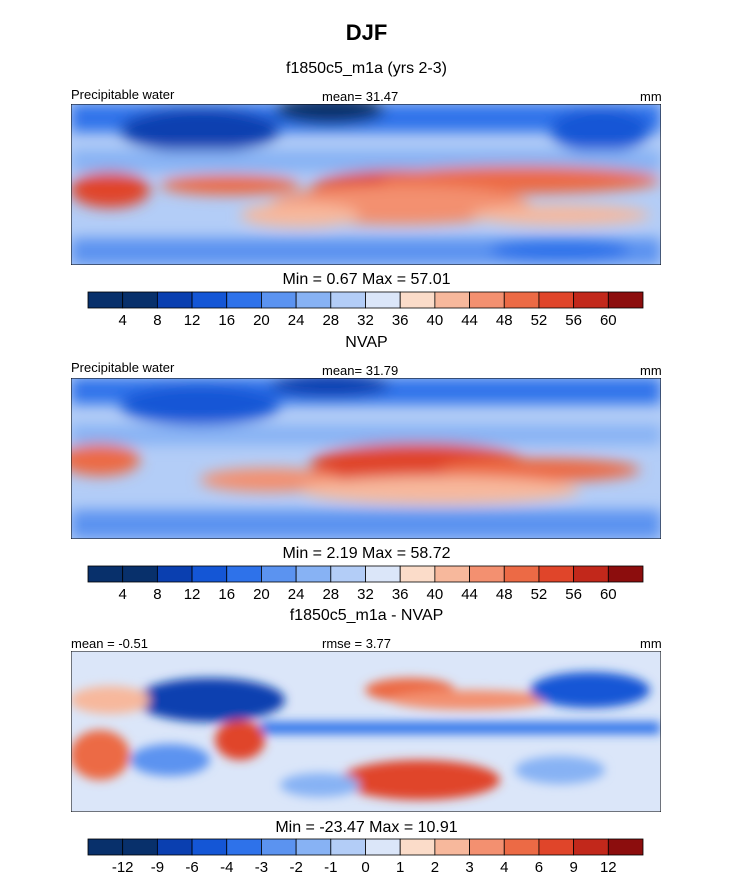 The height and width of the screenshot is (883, 733). Describe the element at coordinates (469, 594) in the screenshot. I see `colorbar-tick-label: 44` at that location.